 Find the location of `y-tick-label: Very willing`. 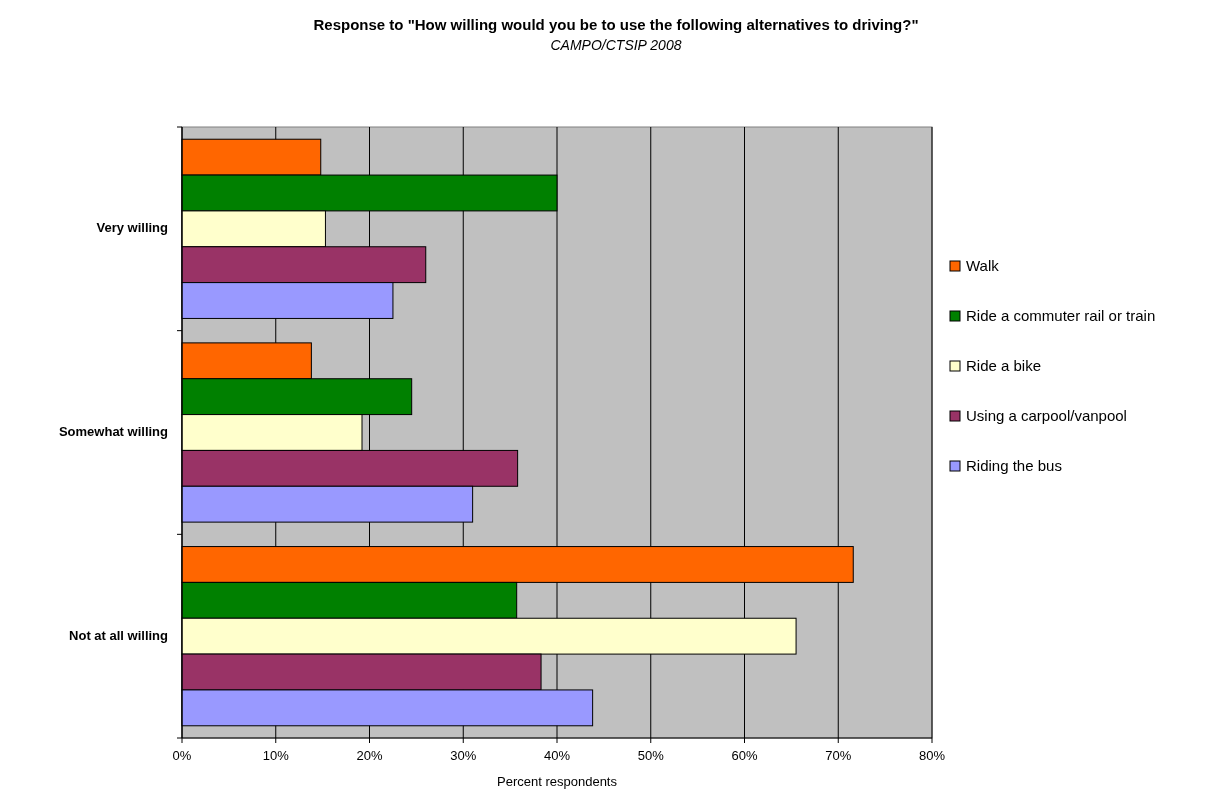

y-tick-label: Very willing is located at coordinates (132, 228).